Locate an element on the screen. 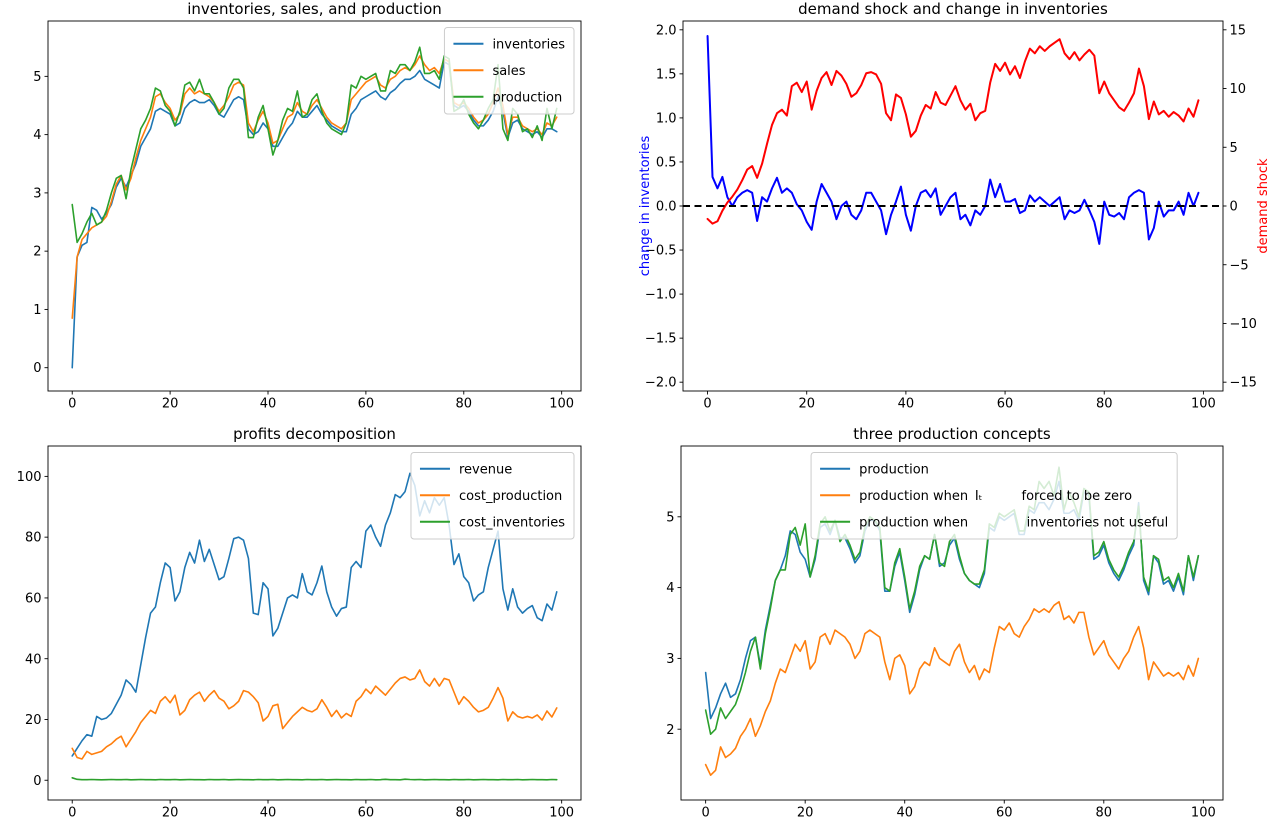 The height and width of the screenshot is (834, 1277). chart-title: demand shock and change in inventories is located at coordinates (953, 9).